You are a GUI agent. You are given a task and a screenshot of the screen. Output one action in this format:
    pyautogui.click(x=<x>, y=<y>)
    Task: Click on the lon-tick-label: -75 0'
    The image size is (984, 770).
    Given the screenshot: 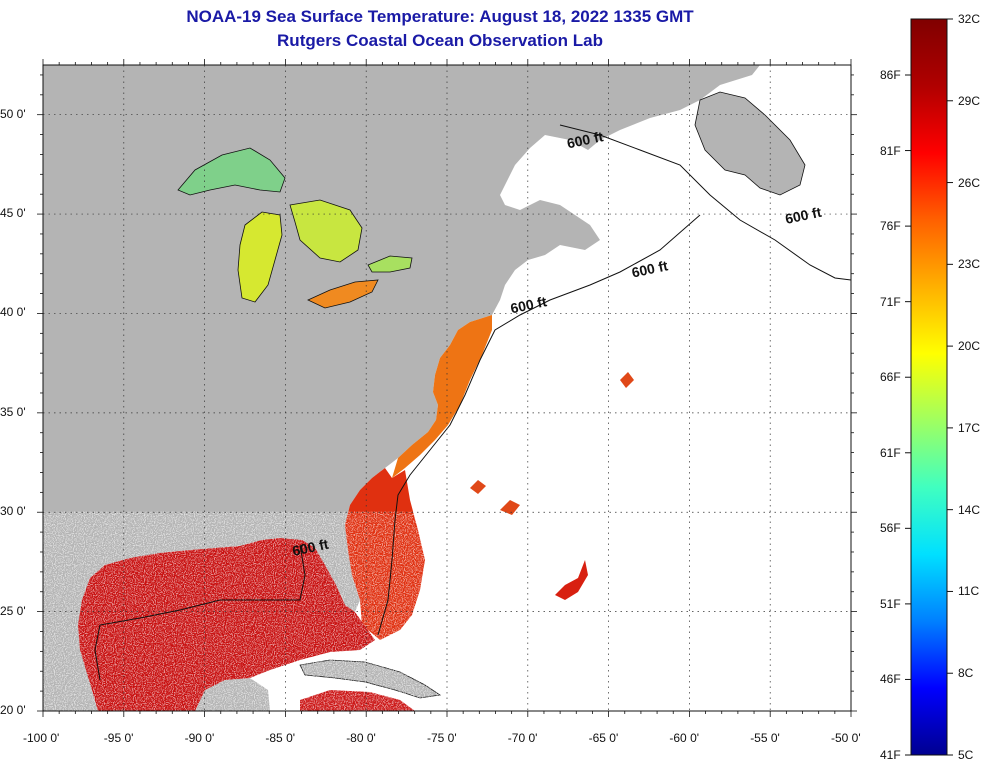 What is the action you would take?
    pyautogui.click(x=442, y=738)
    